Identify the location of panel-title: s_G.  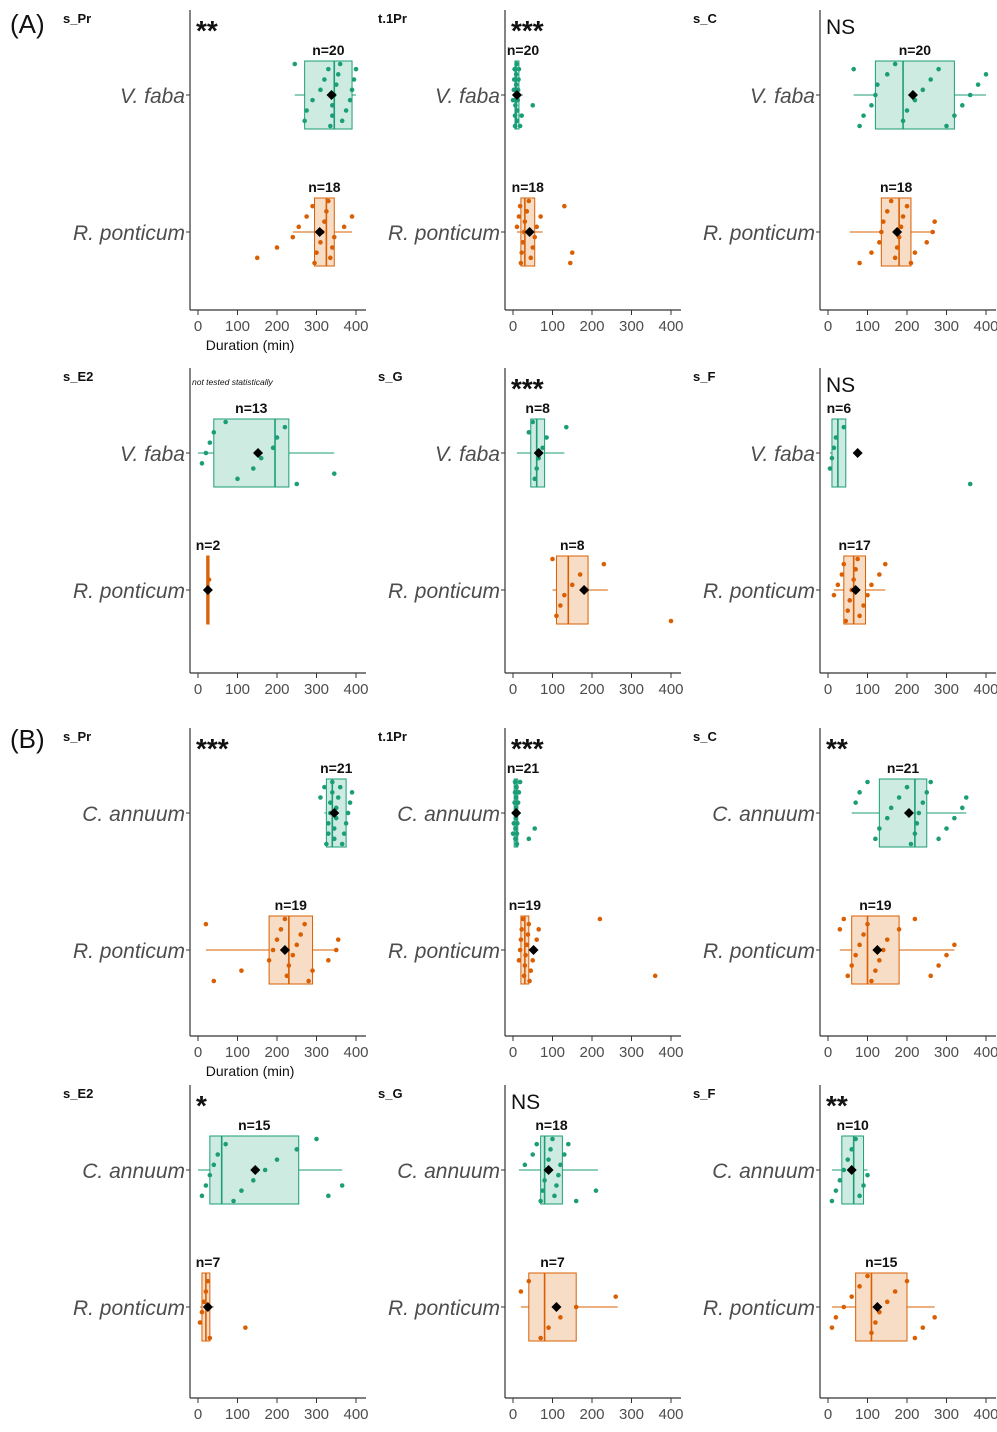
(390, 1093).